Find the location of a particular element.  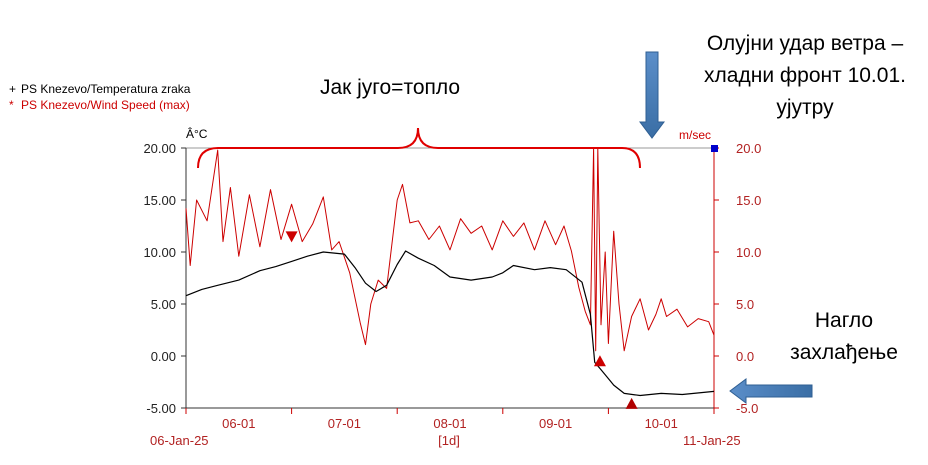

x-tick-label: 06-01 is located at coordinates (238, 423).